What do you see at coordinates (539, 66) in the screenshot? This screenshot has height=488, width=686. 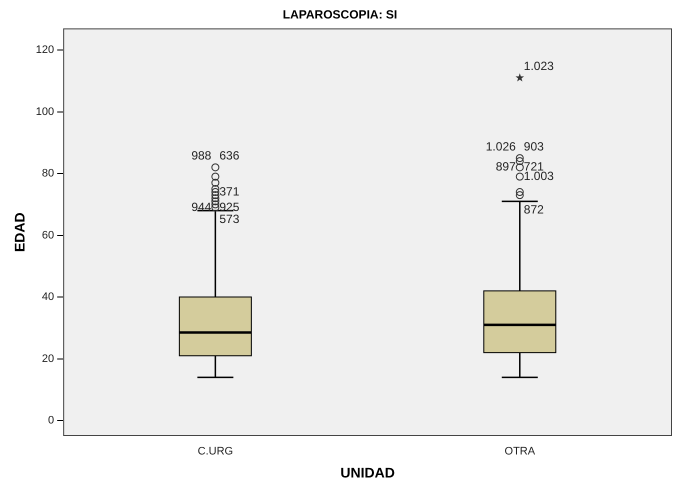 I see `annotation: 1.023` at bounding box center [539, 66].